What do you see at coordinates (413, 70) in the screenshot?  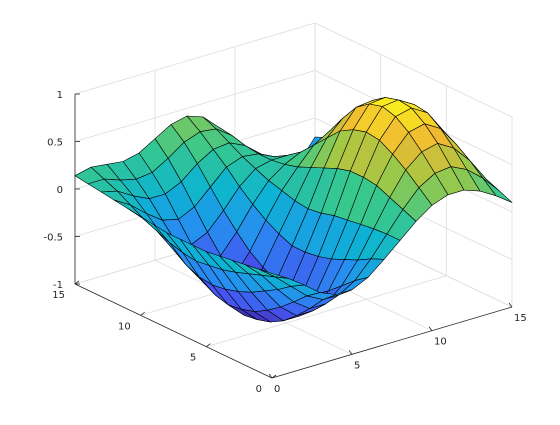 I see `grid-line-z-back-x` at bounding box center [413, 70].